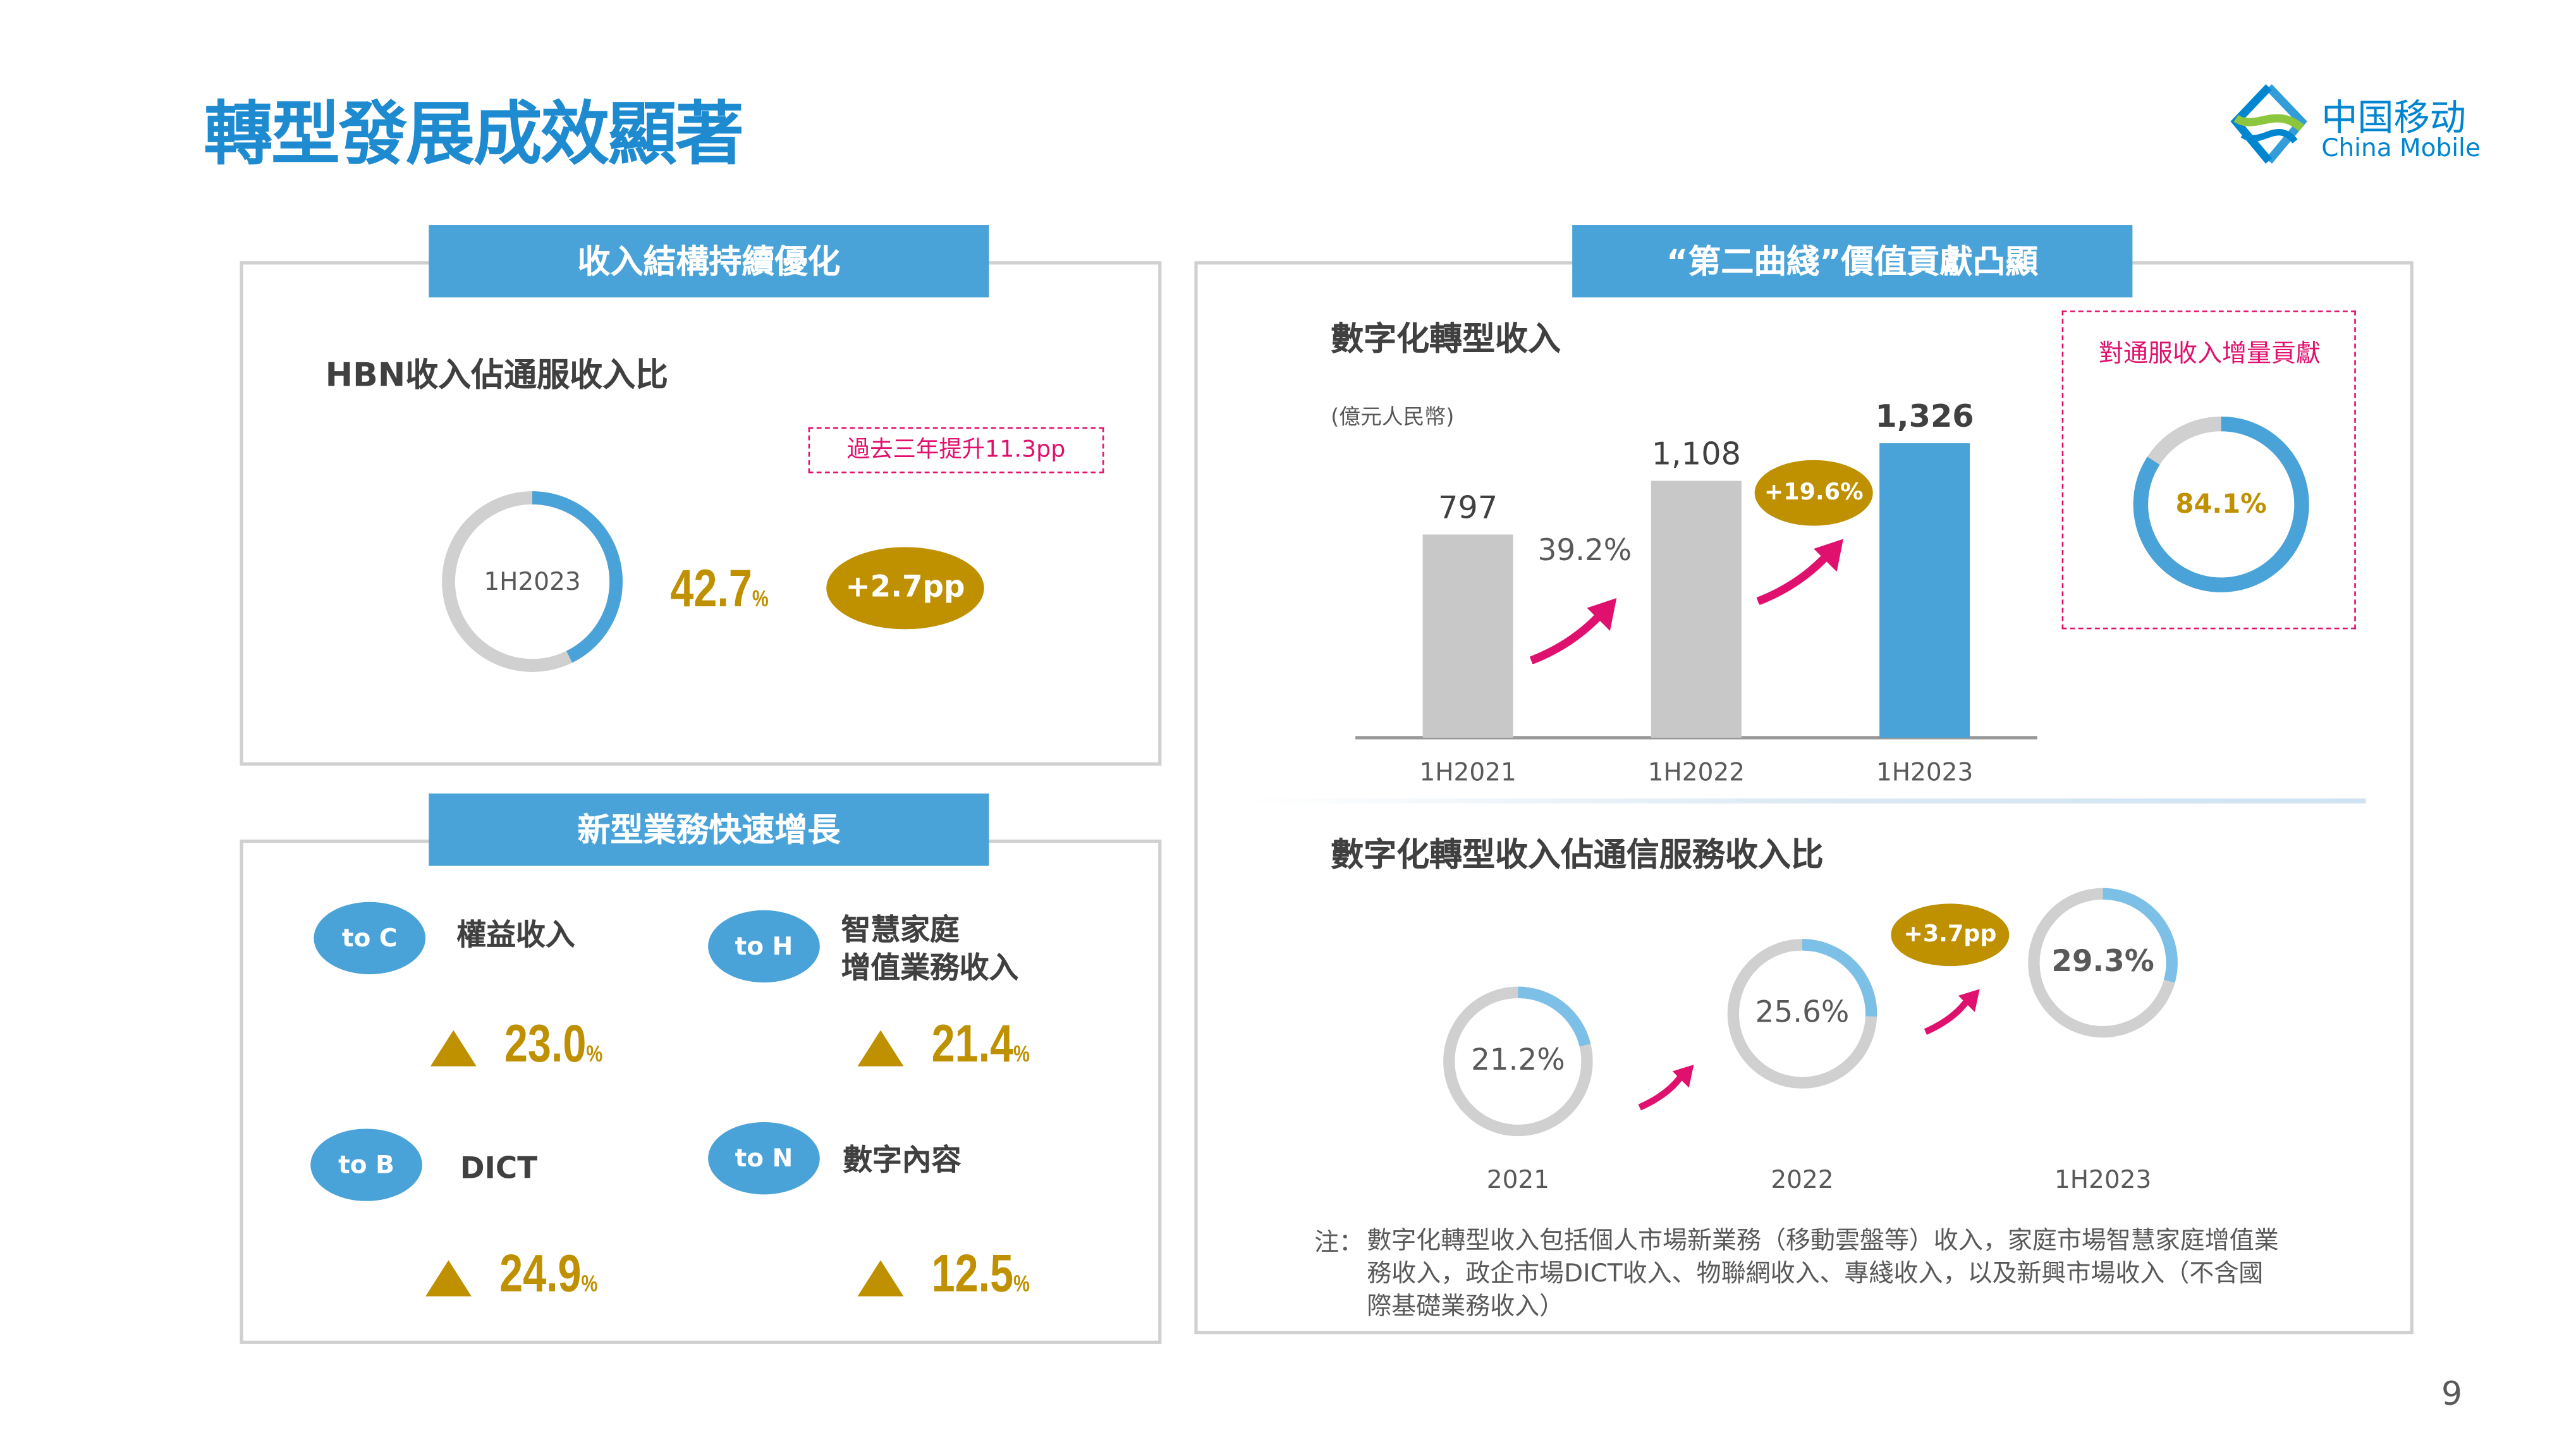  I want to click on hbn-value: 42.7%, so click(719, 589).